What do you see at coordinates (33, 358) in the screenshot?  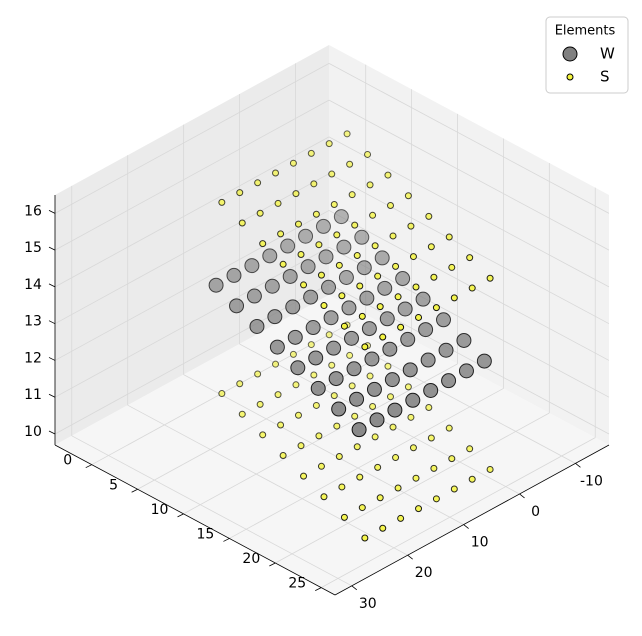 I see `z-tick-label: 12` at bounding box center [33, 358].